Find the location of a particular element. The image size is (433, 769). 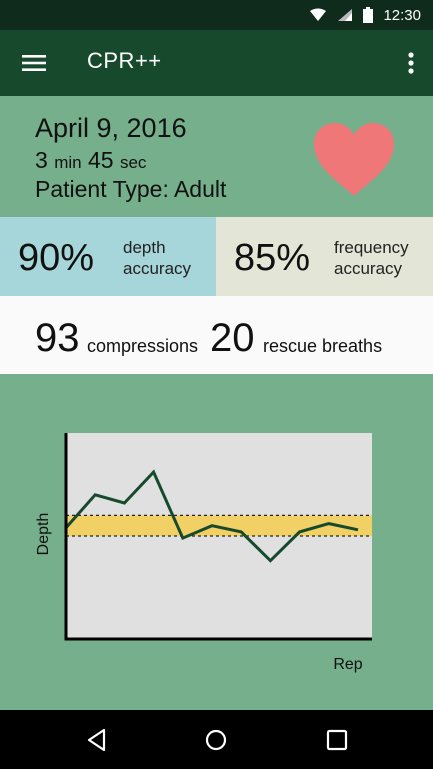

frequency-accuracy-label: frequency accuracy is located at coordinates (371, 258).